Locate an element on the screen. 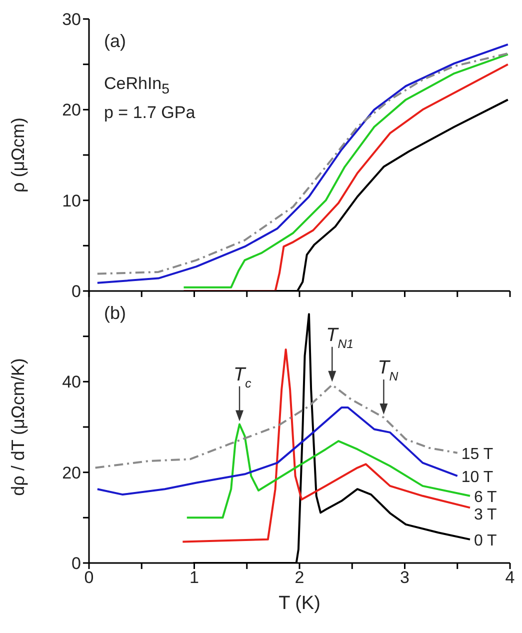 The height and width of the screenshot is (633, 522). annotation: T$_{N}$ is located at coordinates (388, 370).